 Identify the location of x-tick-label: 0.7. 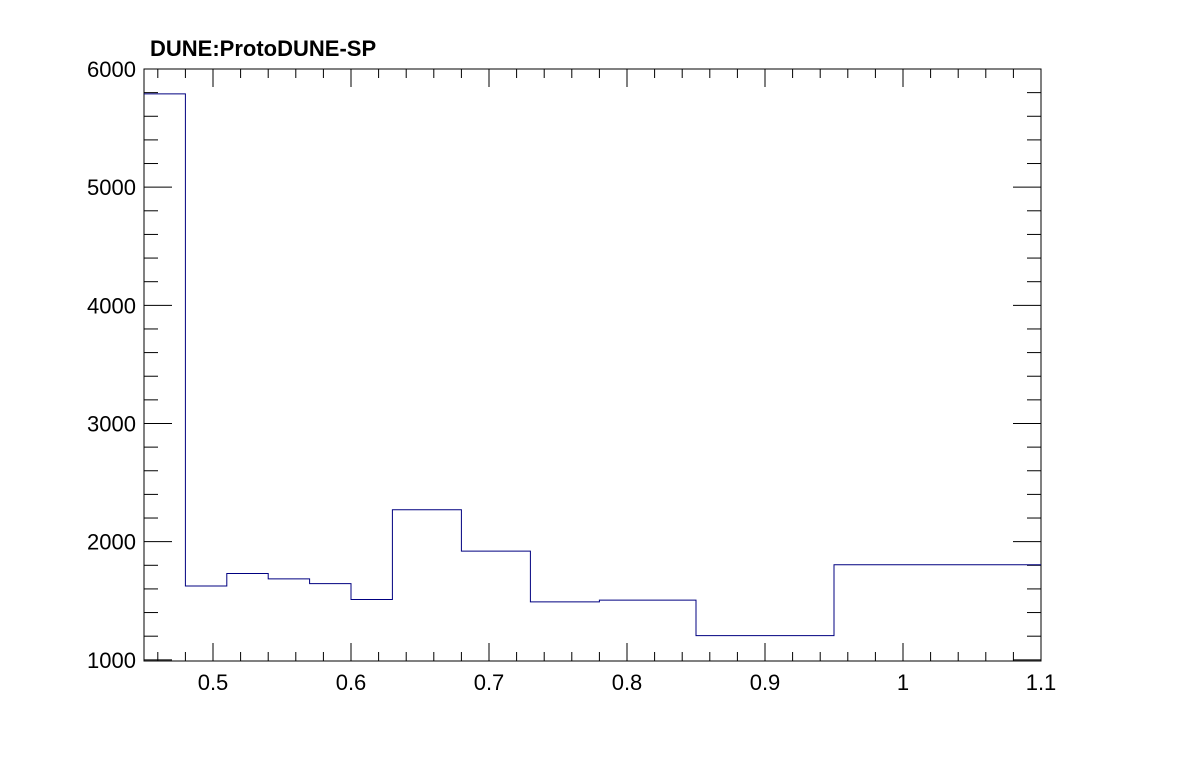
(489, 682).